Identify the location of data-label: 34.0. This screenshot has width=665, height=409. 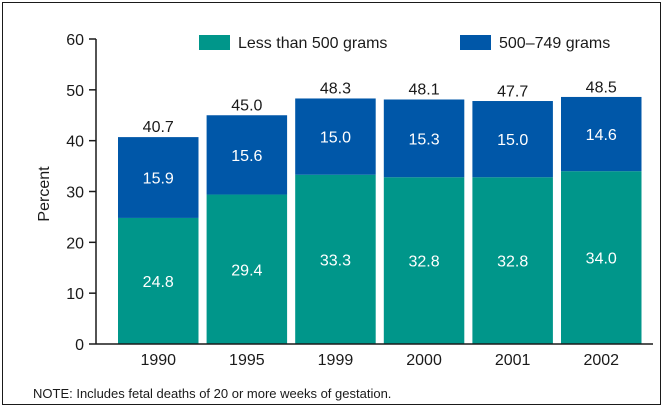
(601, 259).